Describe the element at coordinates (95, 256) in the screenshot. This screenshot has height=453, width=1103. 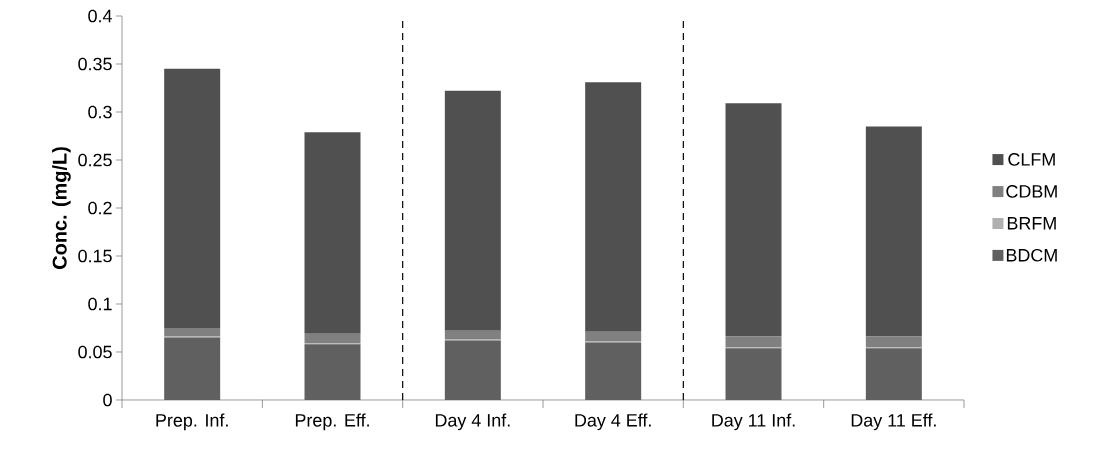
I see `y-tick-label: 0.15` at that location.